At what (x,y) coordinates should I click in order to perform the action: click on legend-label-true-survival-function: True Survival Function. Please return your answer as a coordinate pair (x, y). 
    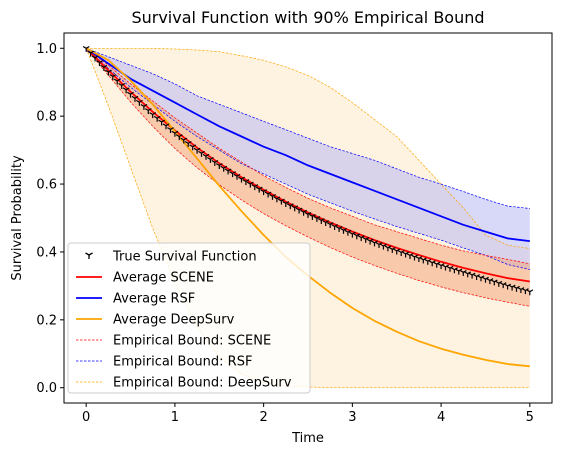
    Looking at the image, I should click on (184, 257).